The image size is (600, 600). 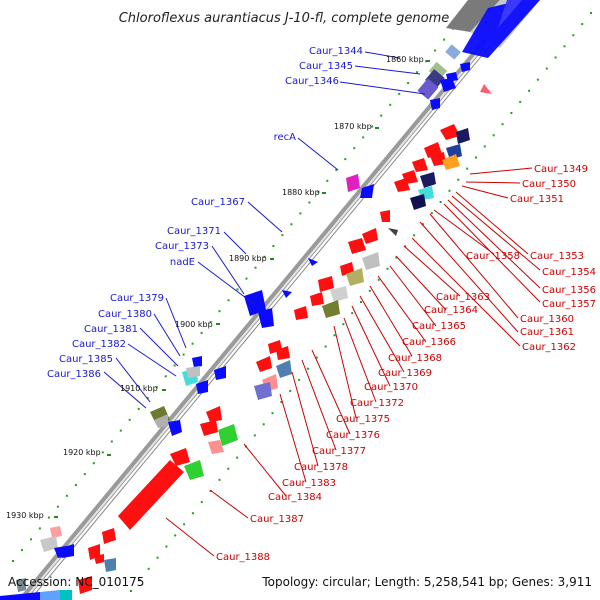 I want to click on gene-label: Caur_1376, so click(x=353, y=435).